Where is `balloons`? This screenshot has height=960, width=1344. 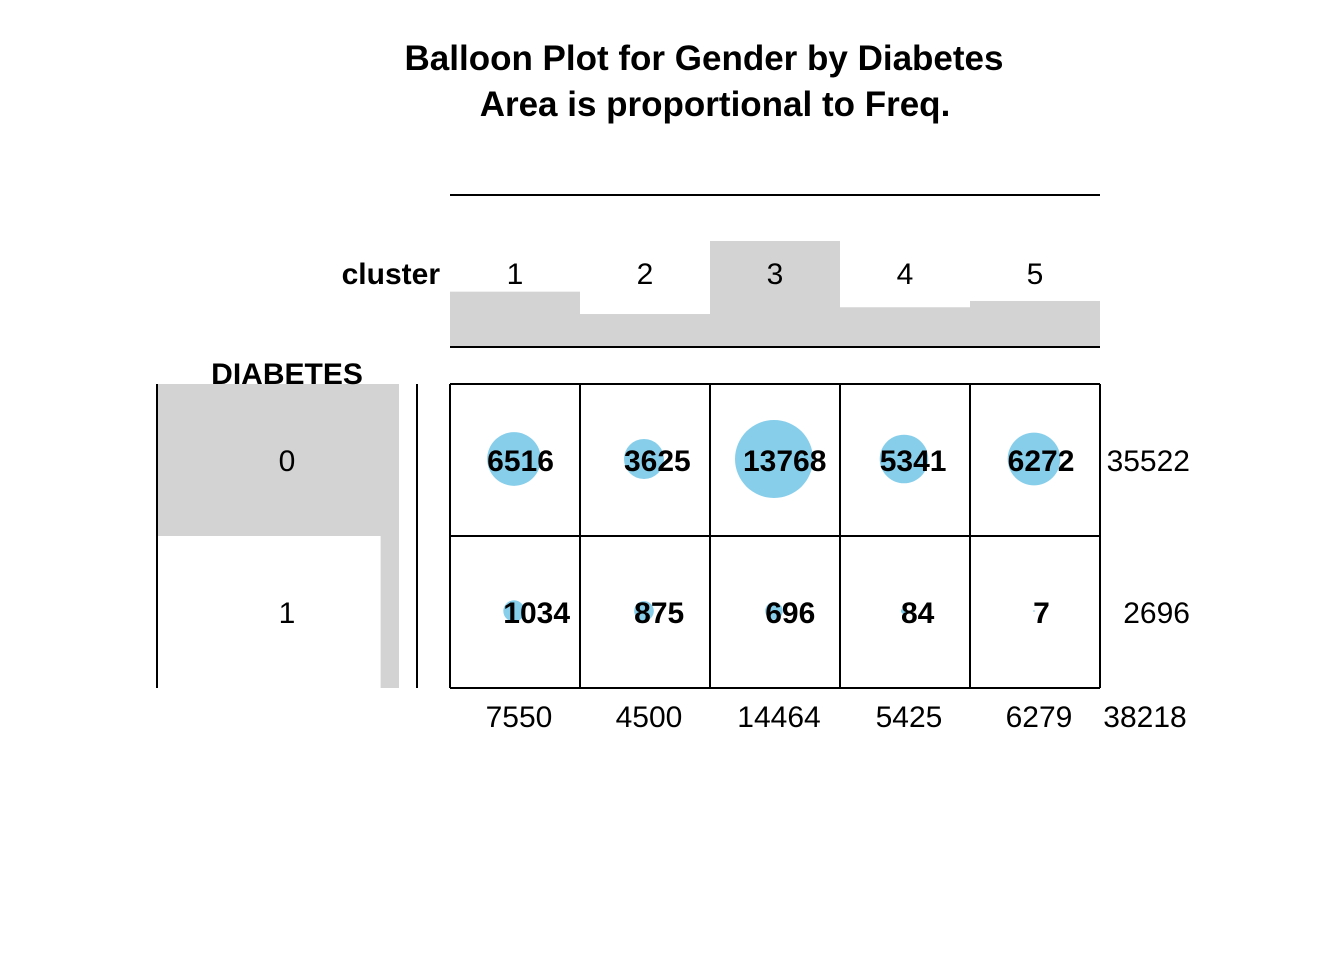
balloons is located at coordinates (774, 521).